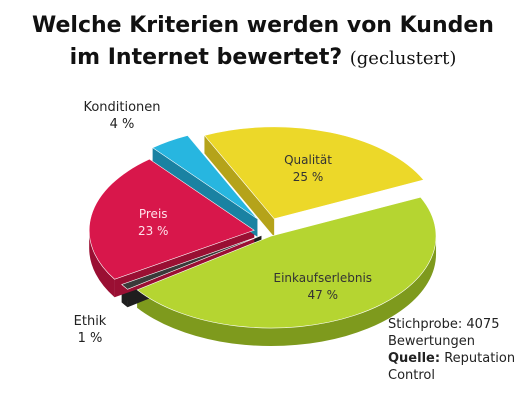 The height and width of the screenshot is (400, 526). What do you see at coordinates (153, 231) in the screenshot?
I see `pie-label-preis-value: 23 %` at bounding box center [153, 231].